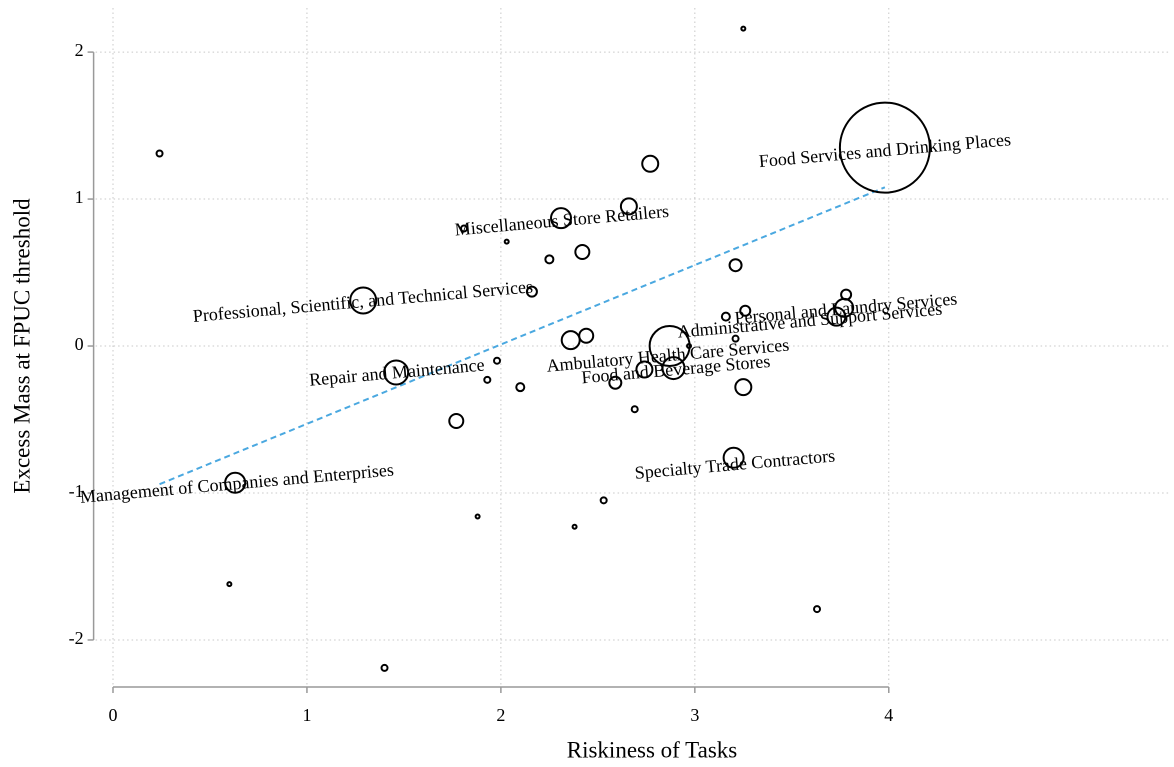  I want to click on annotation: Specialty Trade Contractors, so click(735, 463).